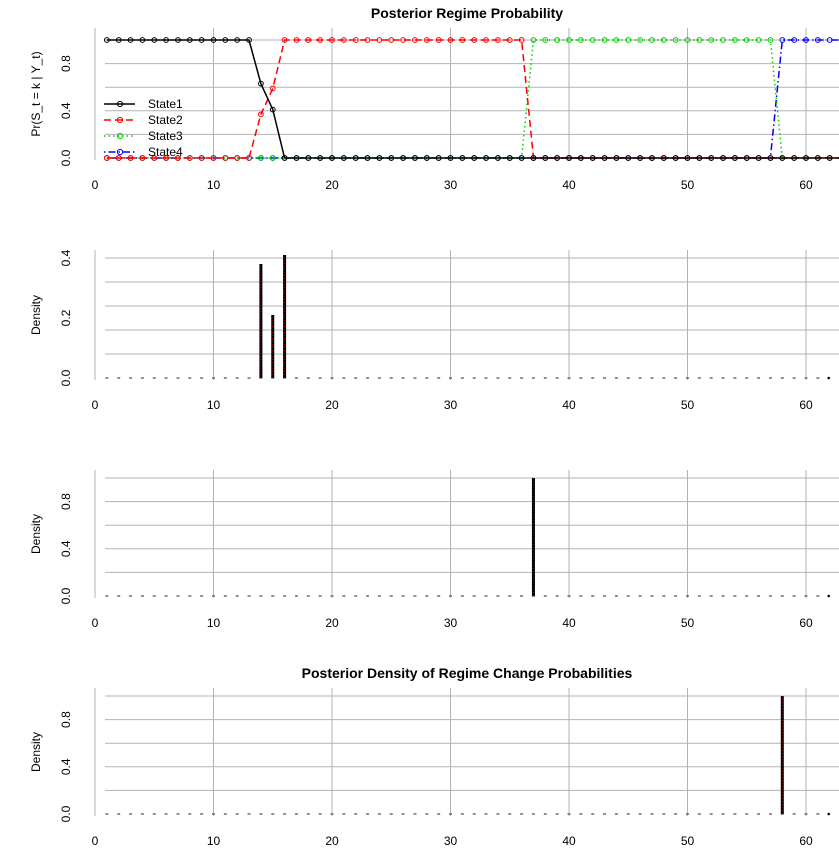  I want to click on y-tick-label: 0.8, so click(66, 719).